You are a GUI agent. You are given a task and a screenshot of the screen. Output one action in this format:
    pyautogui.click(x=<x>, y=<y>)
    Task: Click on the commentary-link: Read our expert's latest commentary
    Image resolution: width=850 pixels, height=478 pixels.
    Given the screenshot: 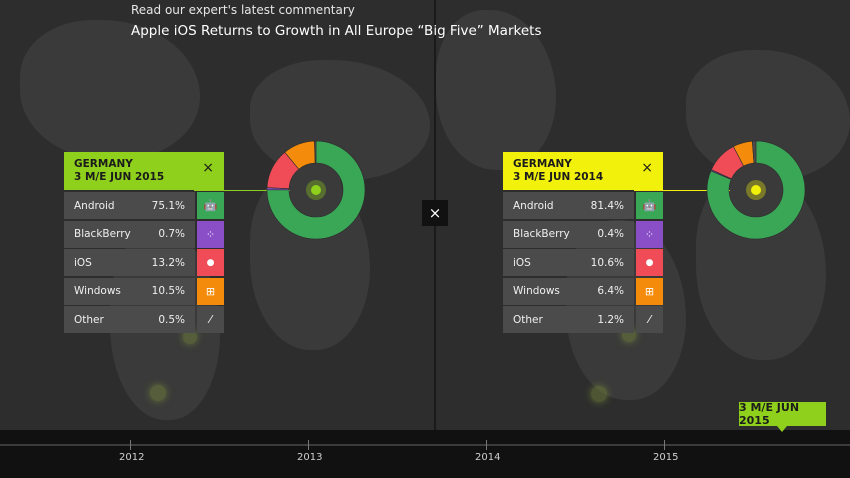 What is the action you would take?
    pyautogui.click(x=243, y=10)
    